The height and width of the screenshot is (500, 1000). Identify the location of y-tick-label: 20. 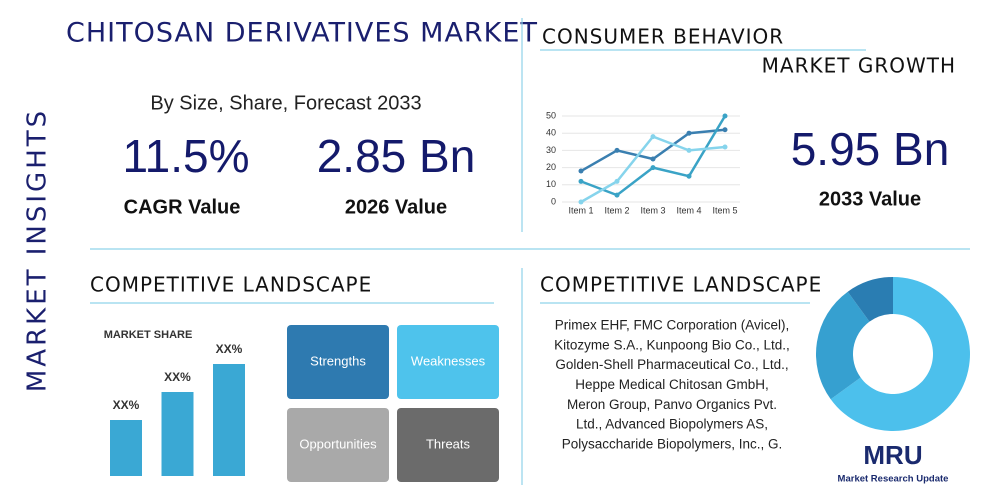
(551, 167).